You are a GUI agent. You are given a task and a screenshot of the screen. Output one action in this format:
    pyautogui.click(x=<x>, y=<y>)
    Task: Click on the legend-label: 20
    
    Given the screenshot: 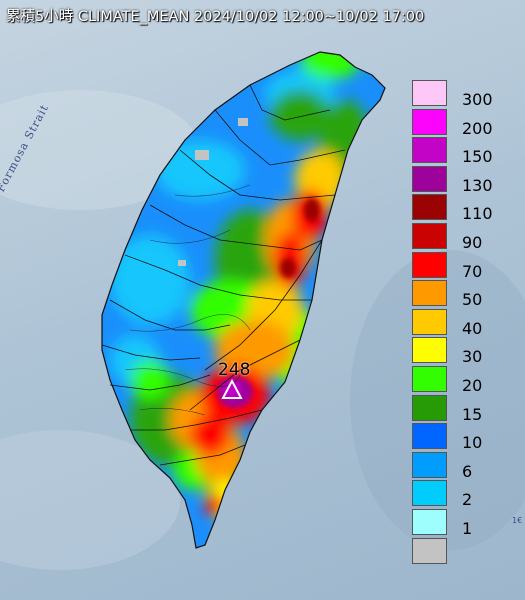 What is the action you would take?
    pyautogui.click(x=472, y=385)
    